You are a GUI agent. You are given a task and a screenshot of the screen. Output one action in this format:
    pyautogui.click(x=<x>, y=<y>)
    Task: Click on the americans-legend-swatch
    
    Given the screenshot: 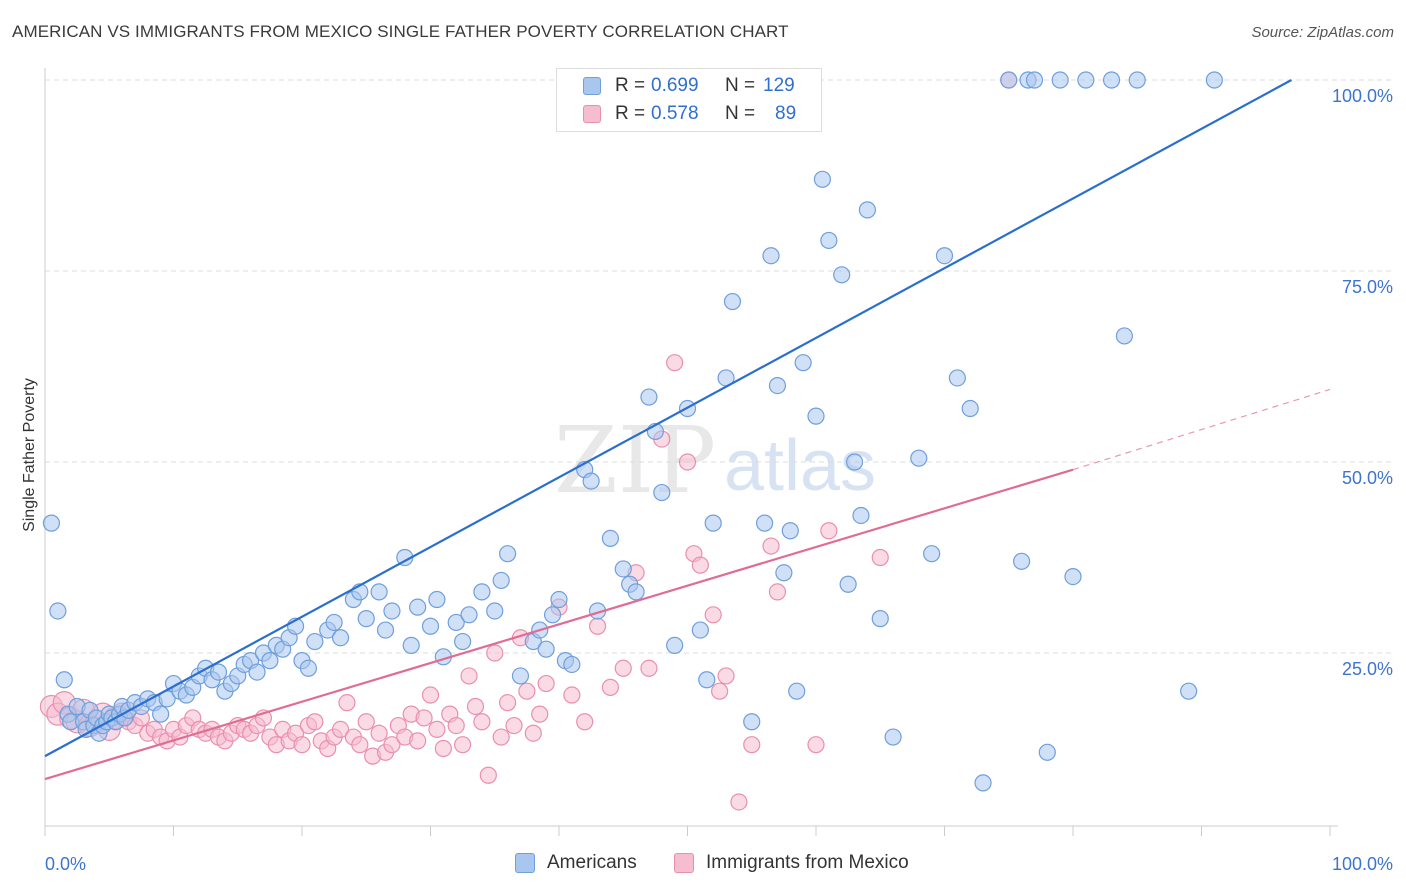 What is the action you would take?
    pyautogui.click(x=525, y=863)
    